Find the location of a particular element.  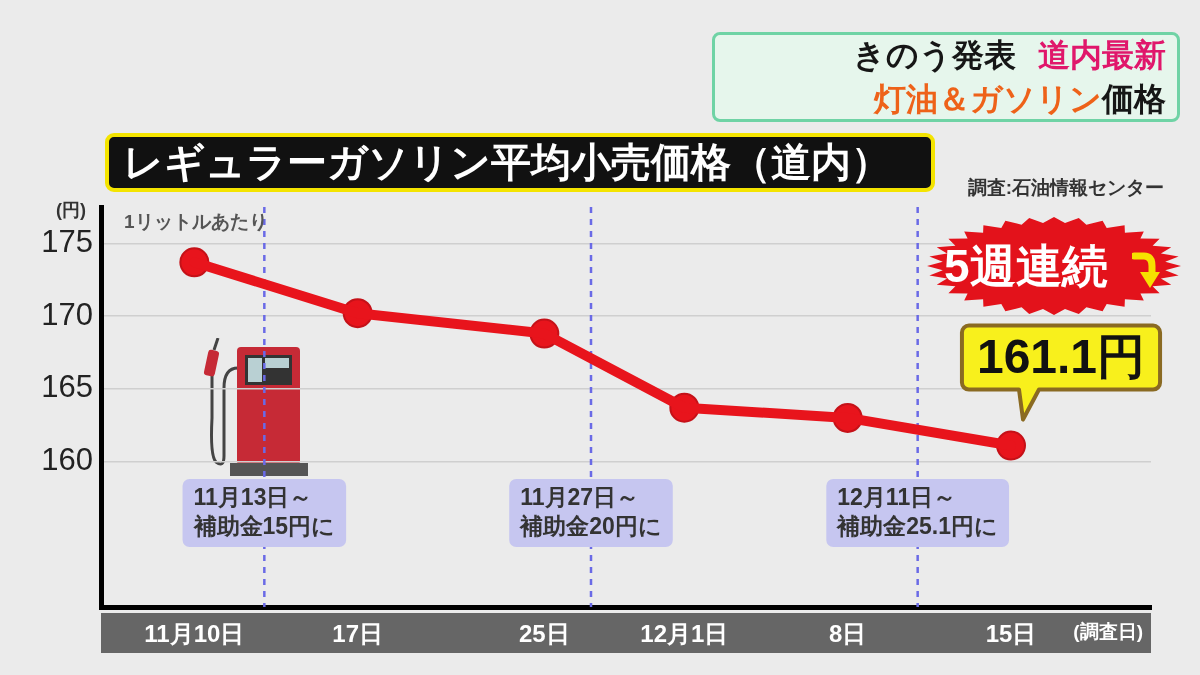

ref-line-label: 12月11日～補助金25.1円に is located at coordinates (917, 511).